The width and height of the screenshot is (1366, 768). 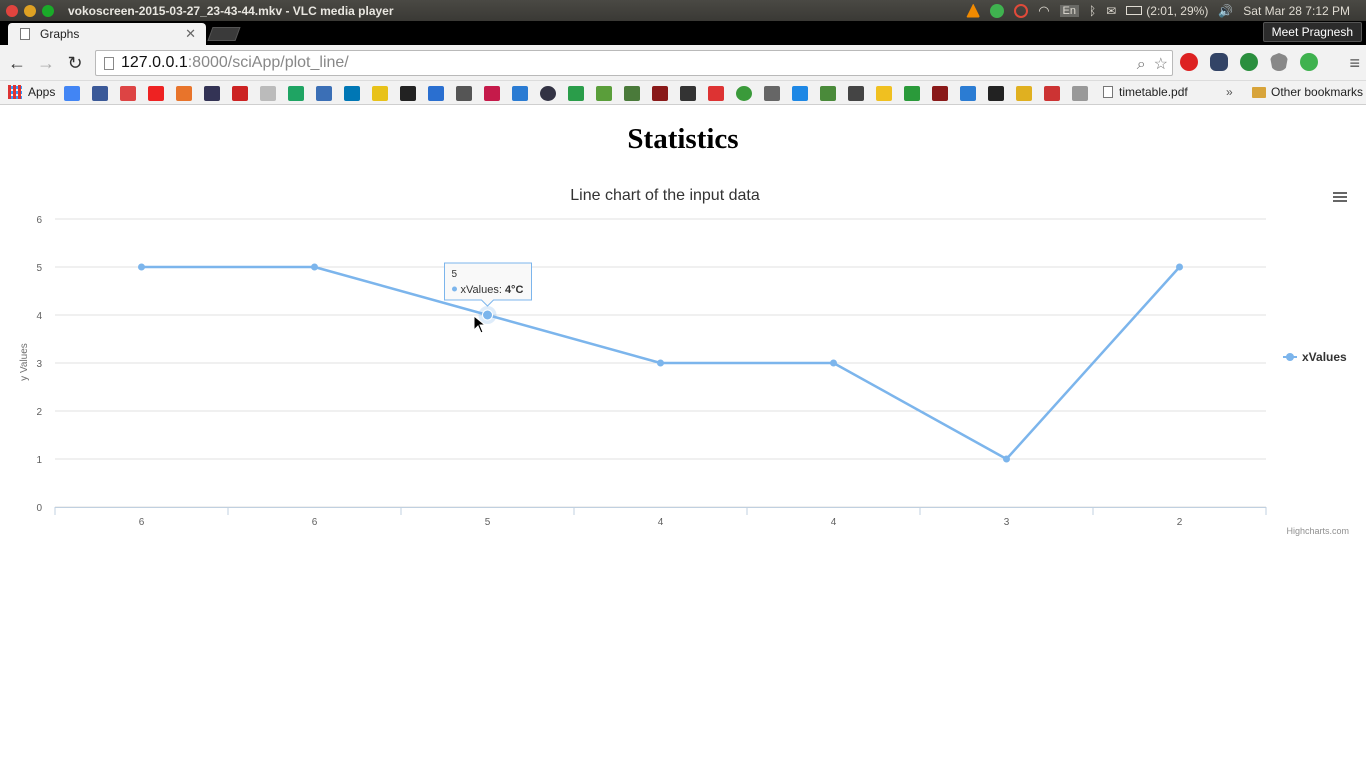 I want to click on page-info-icon, so click(x=109, y=63).